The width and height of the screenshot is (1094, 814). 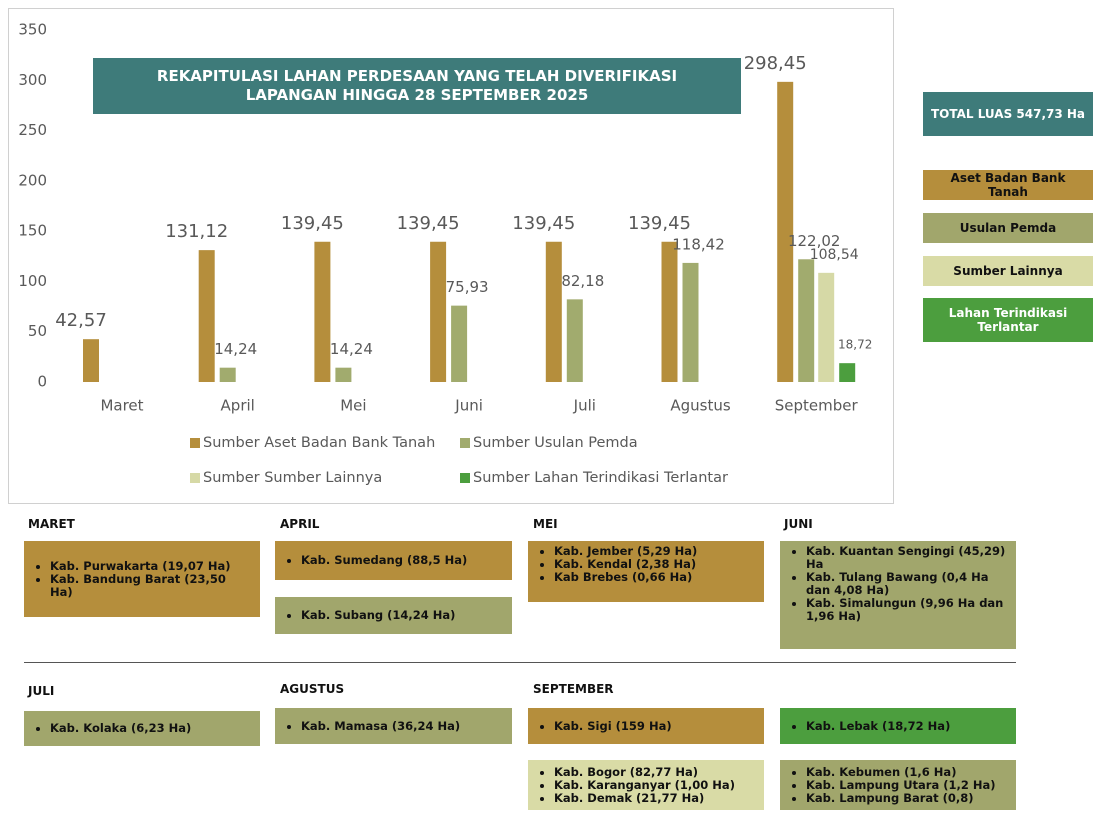 I want to click on y-tick-label: 150, so click(x=32, y=231).